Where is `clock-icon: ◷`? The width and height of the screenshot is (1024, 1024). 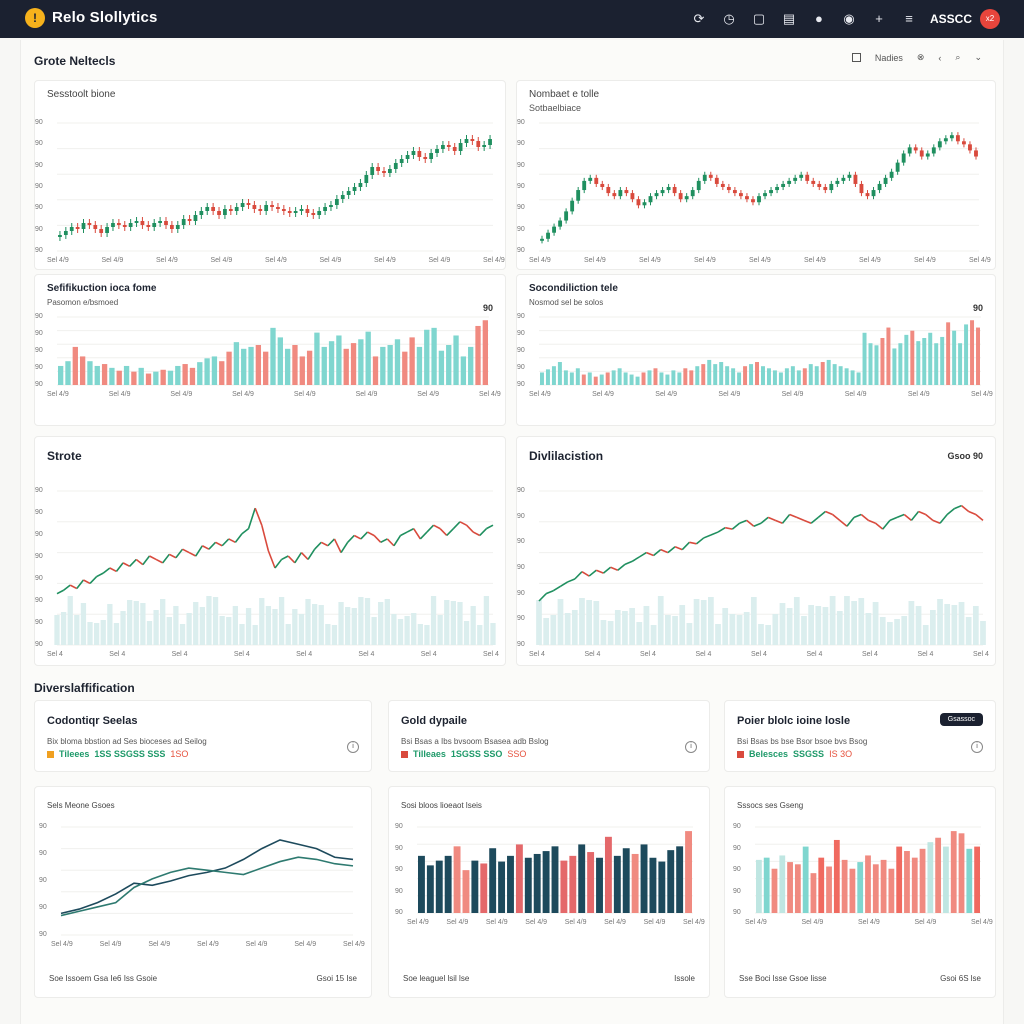
clock-icon: ◷ is located at coordinates (729, 18).